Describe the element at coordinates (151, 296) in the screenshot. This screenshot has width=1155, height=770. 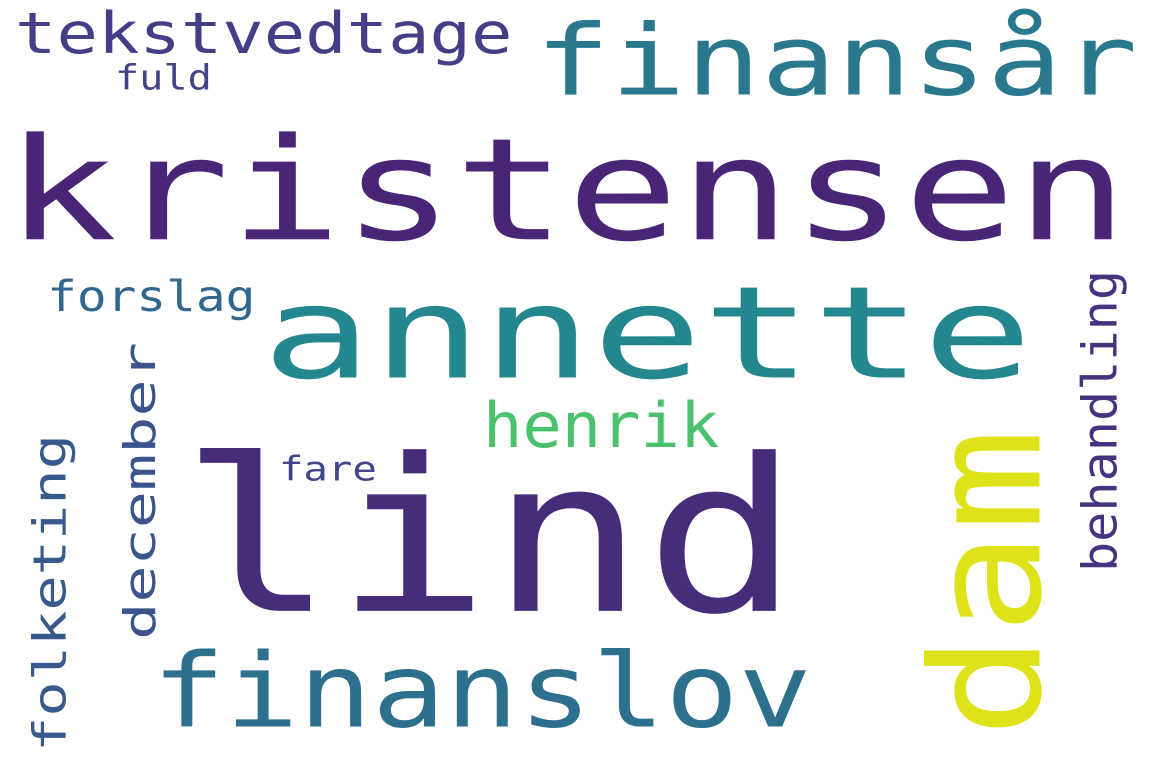
I see `word-forslag: forslag` at that location.